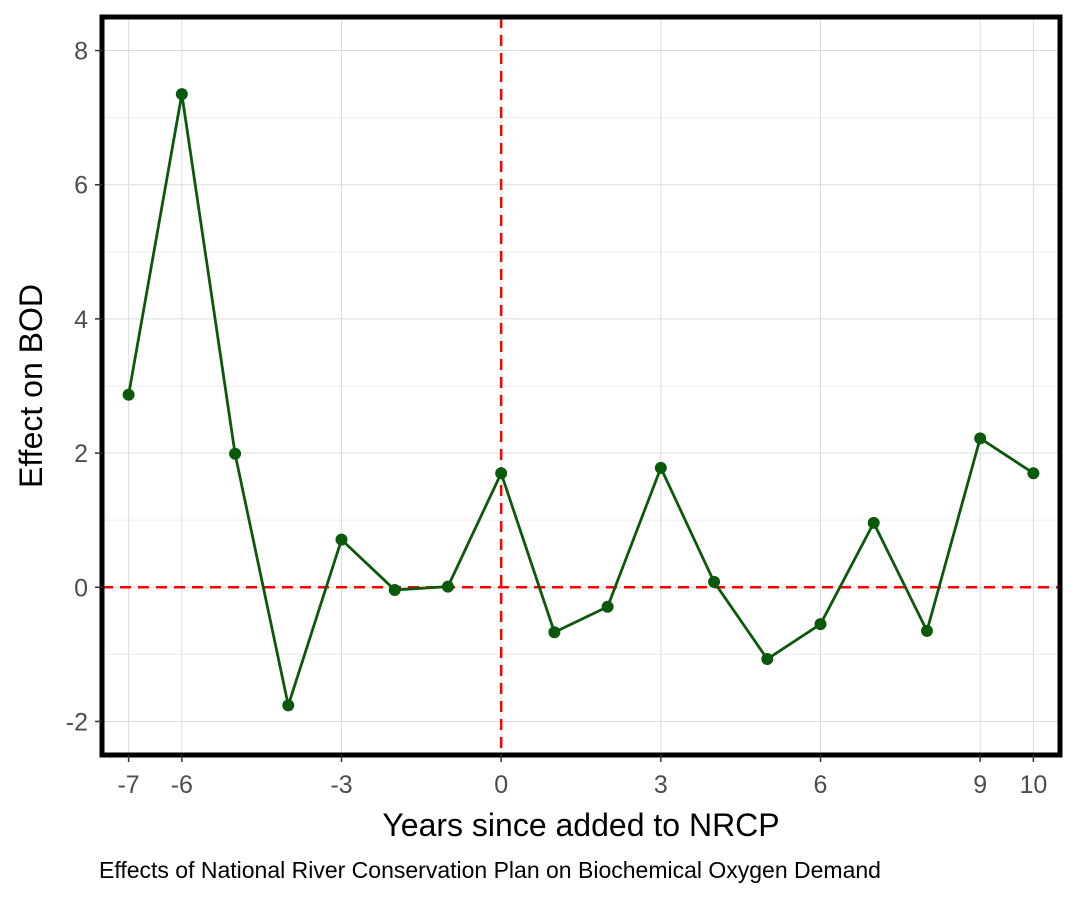 Image resolution: width=1080 pixels, height=900 pixels. What do you see at coordinates (31, 386) in the screenshot?
I see `y-axis-title: Effect on BOD` at bounding box center [31, 386].